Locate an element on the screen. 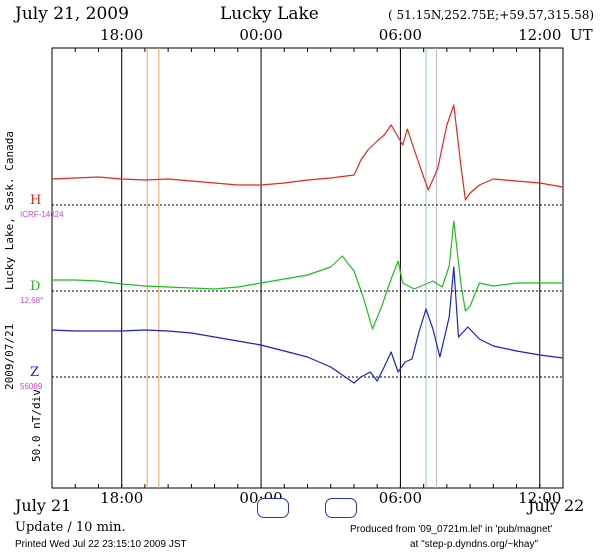 The height and width of the screenshot is (554, 600). plot-date-title: July 21, 2009 is located at coordinates (72, 14).